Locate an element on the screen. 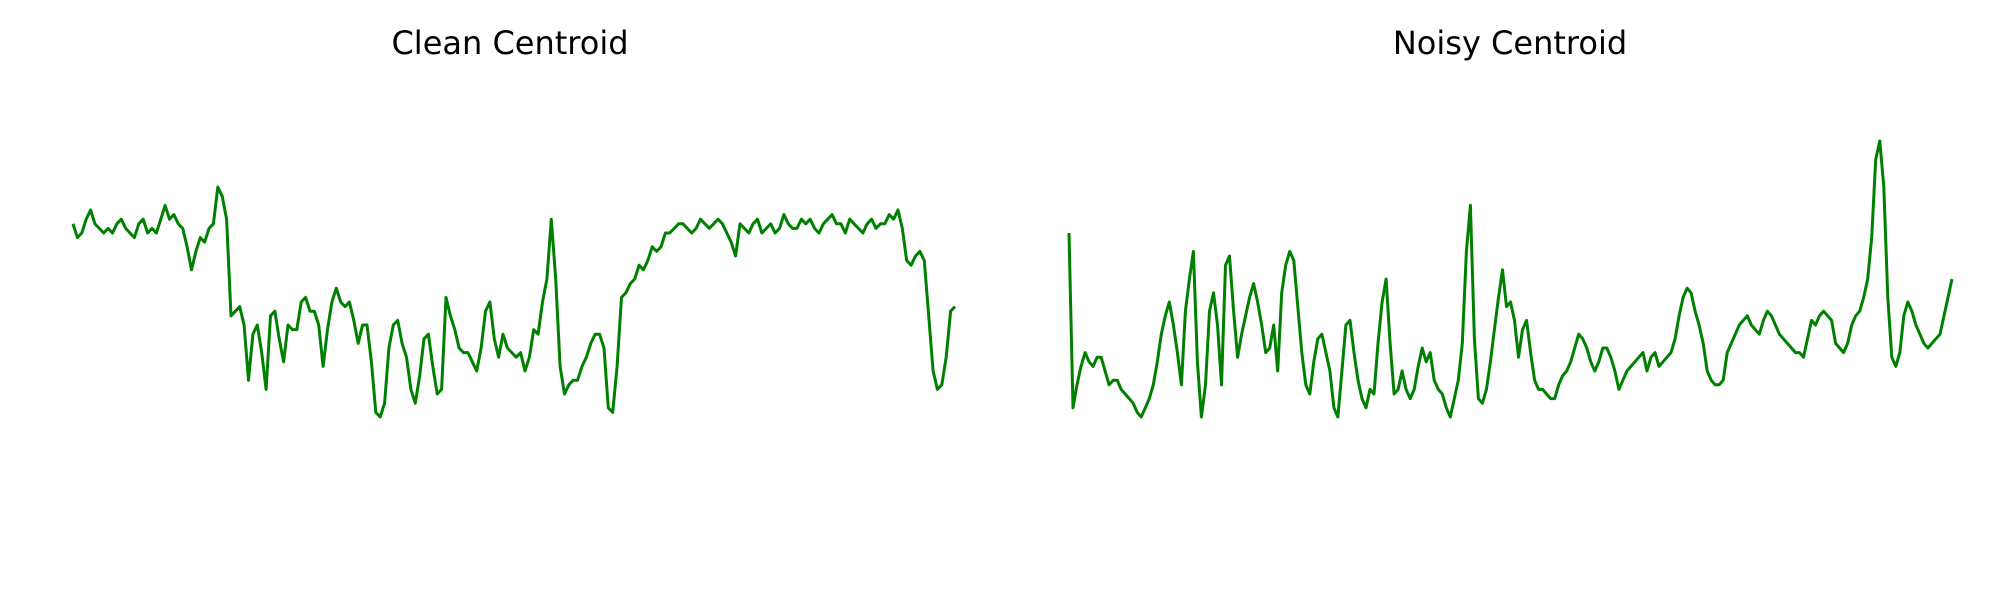 The height and width of the screenshot is (600, 2000). chart-title-clean: Clean Centroid is located at coordinates (510, 43).